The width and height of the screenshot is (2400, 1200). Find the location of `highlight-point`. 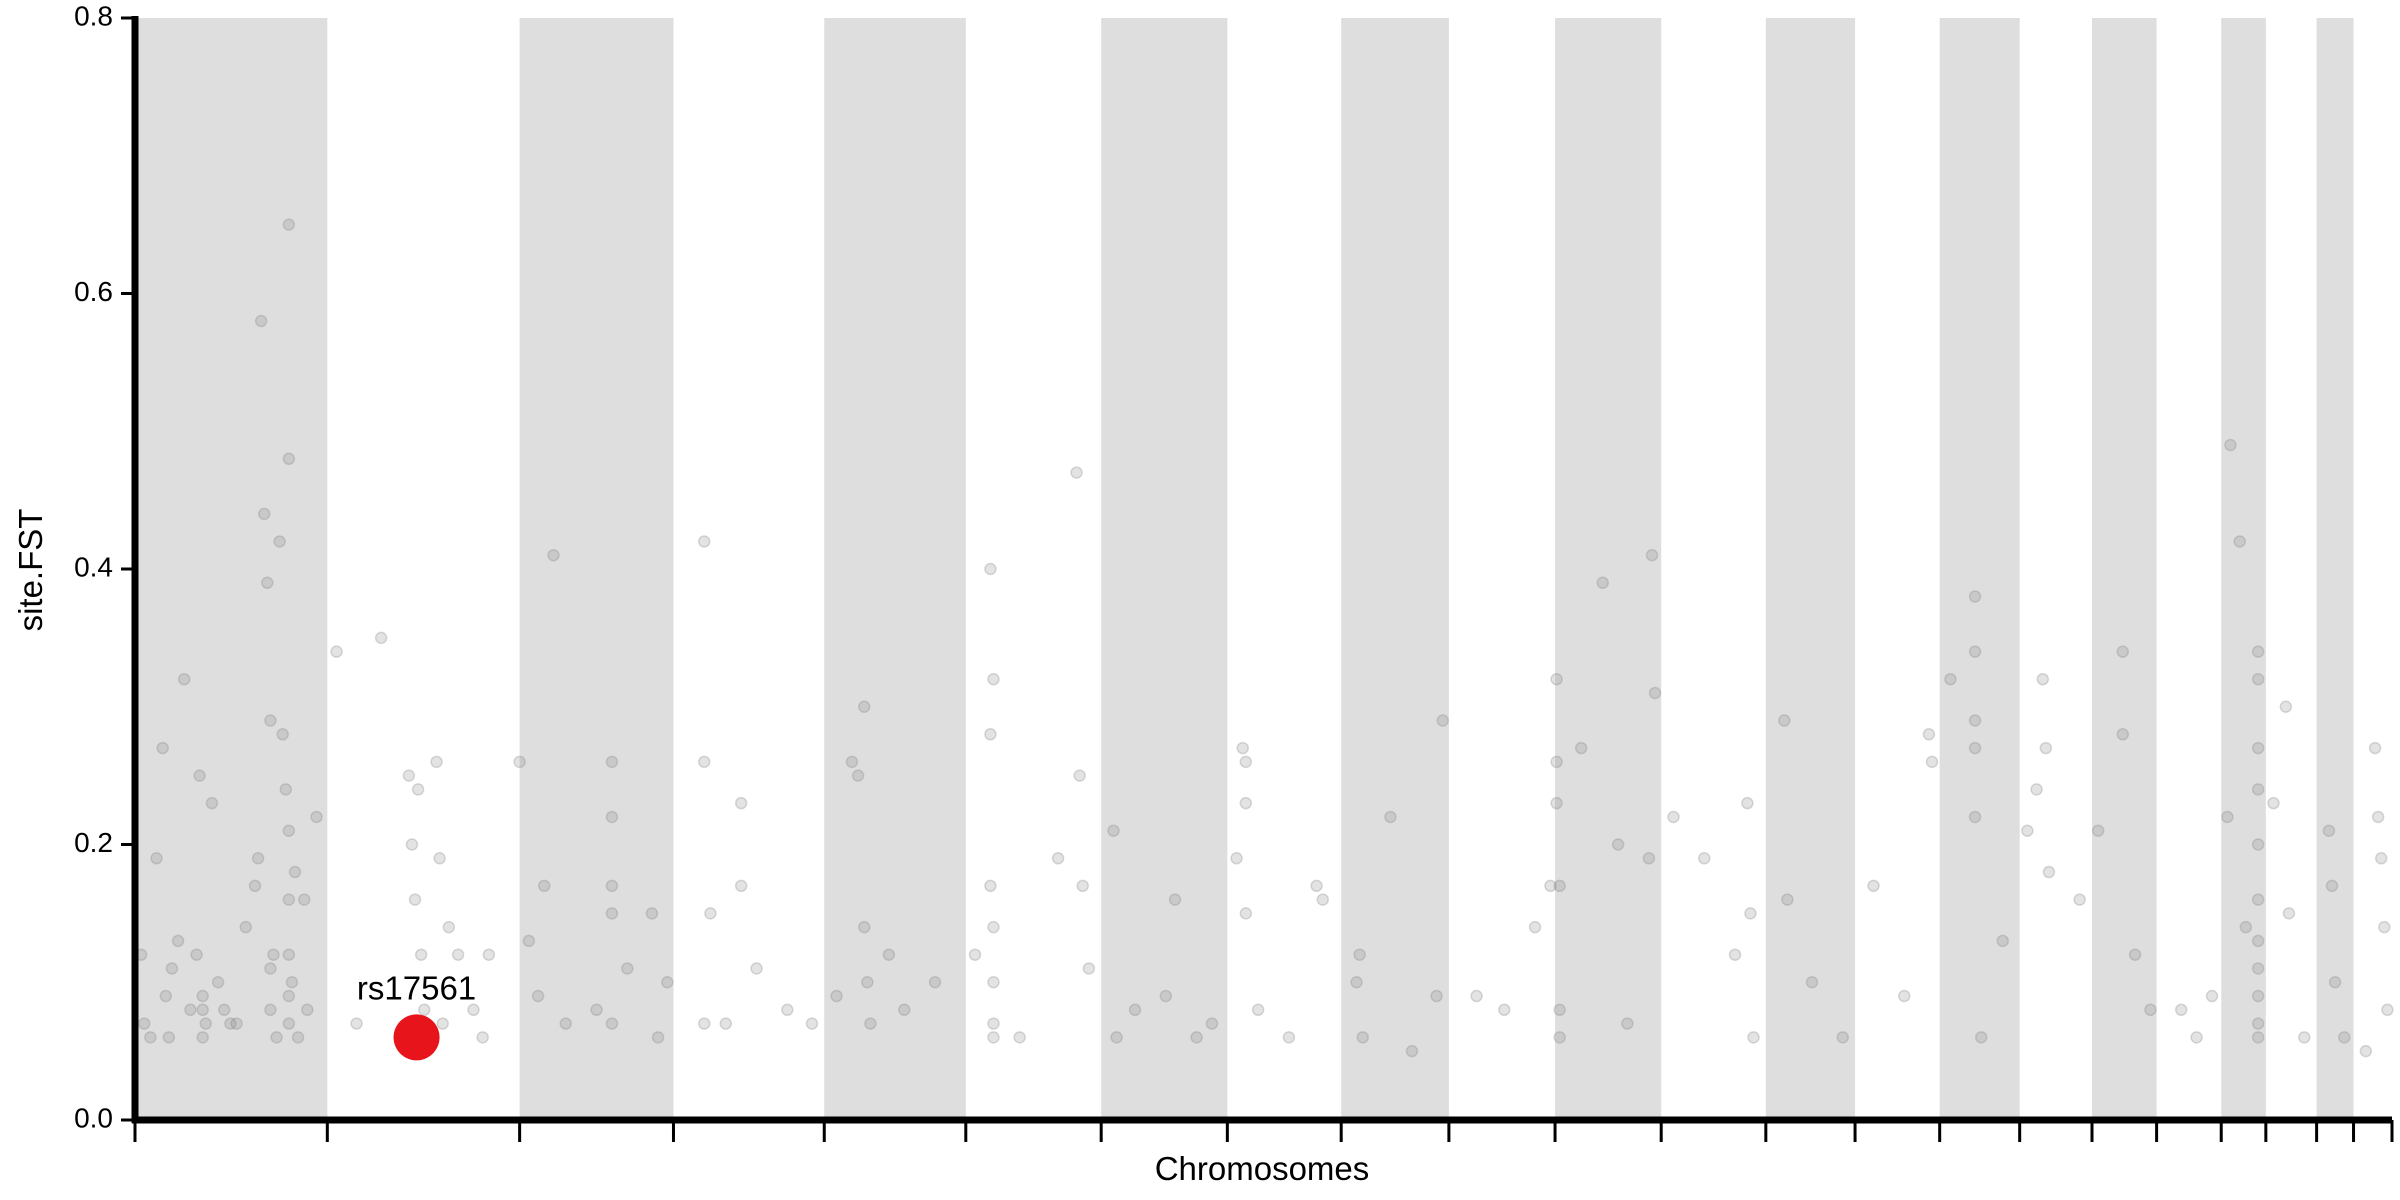

highlight-point is located at coordinates (416, 1037).